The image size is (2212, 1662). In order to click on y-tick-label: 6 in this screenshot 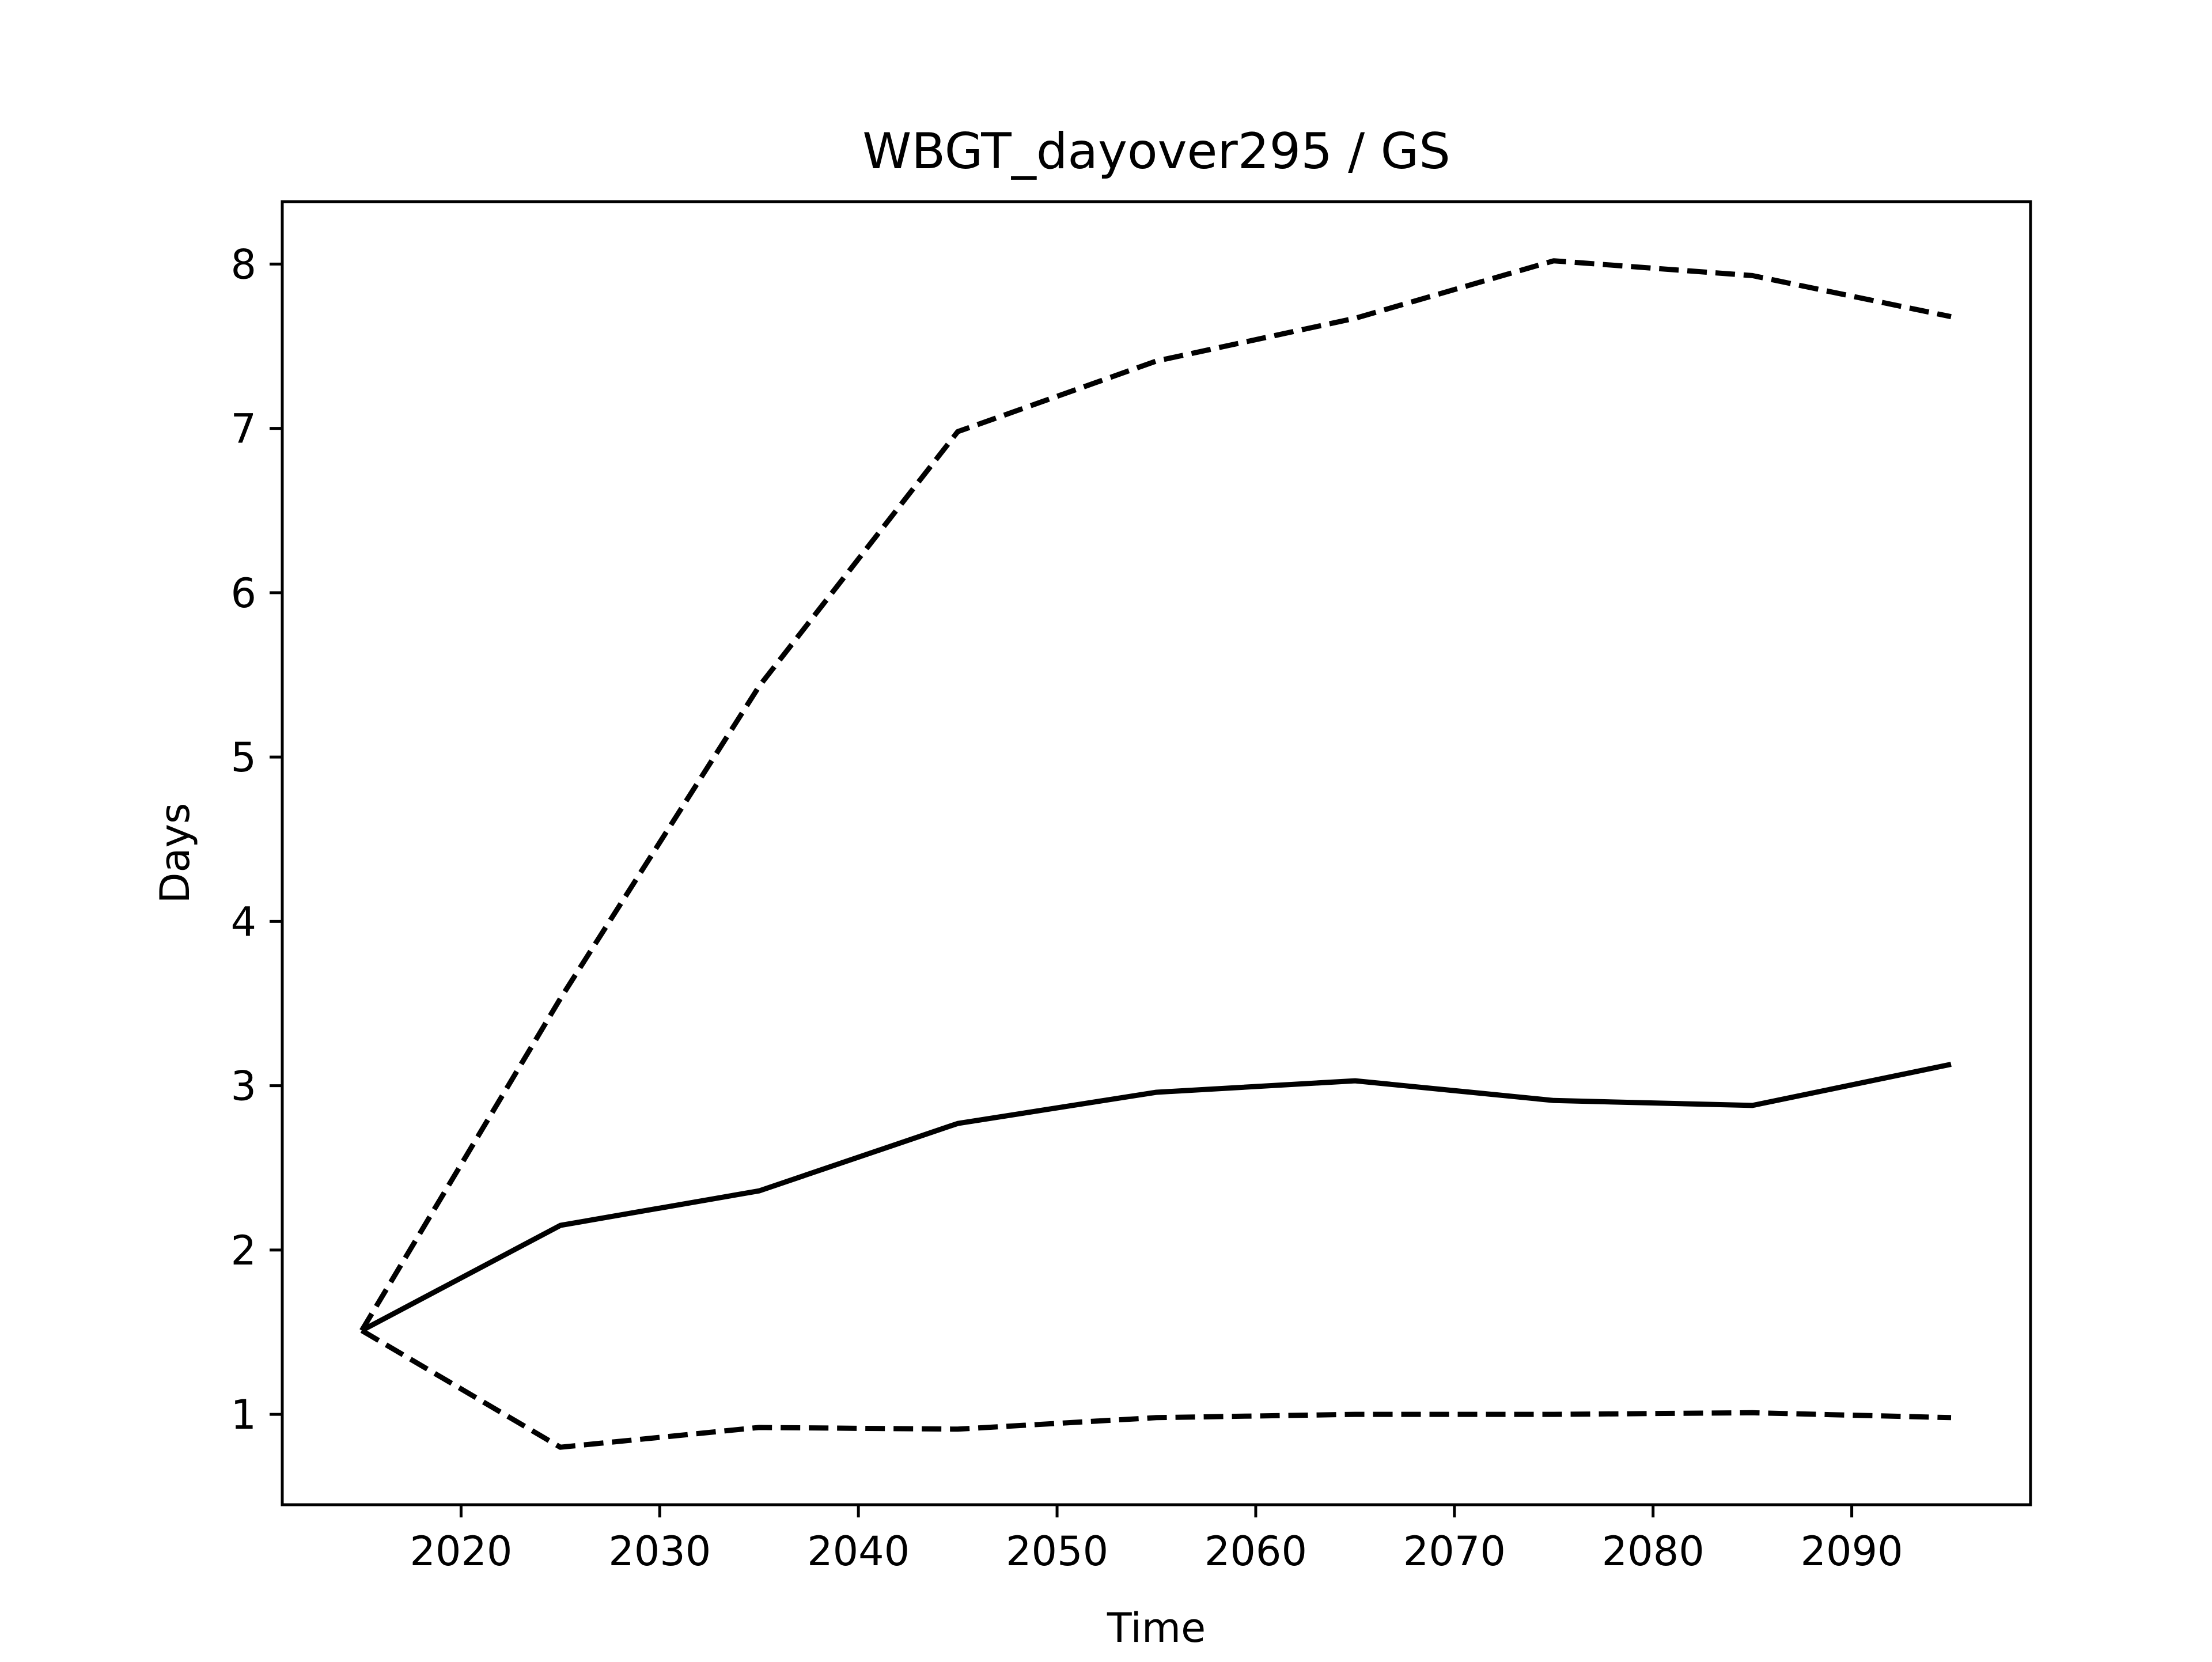, I will do `click(243, 594)`.